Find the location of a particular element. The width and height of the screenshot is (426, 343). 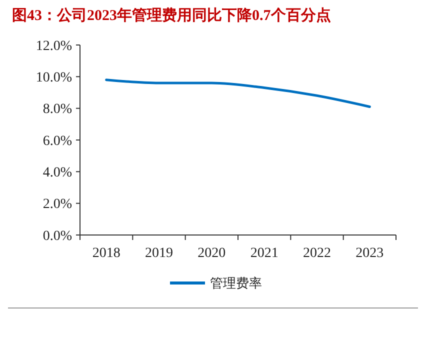

y-tick-label: 8.0% is located at coordinates (57, 110).